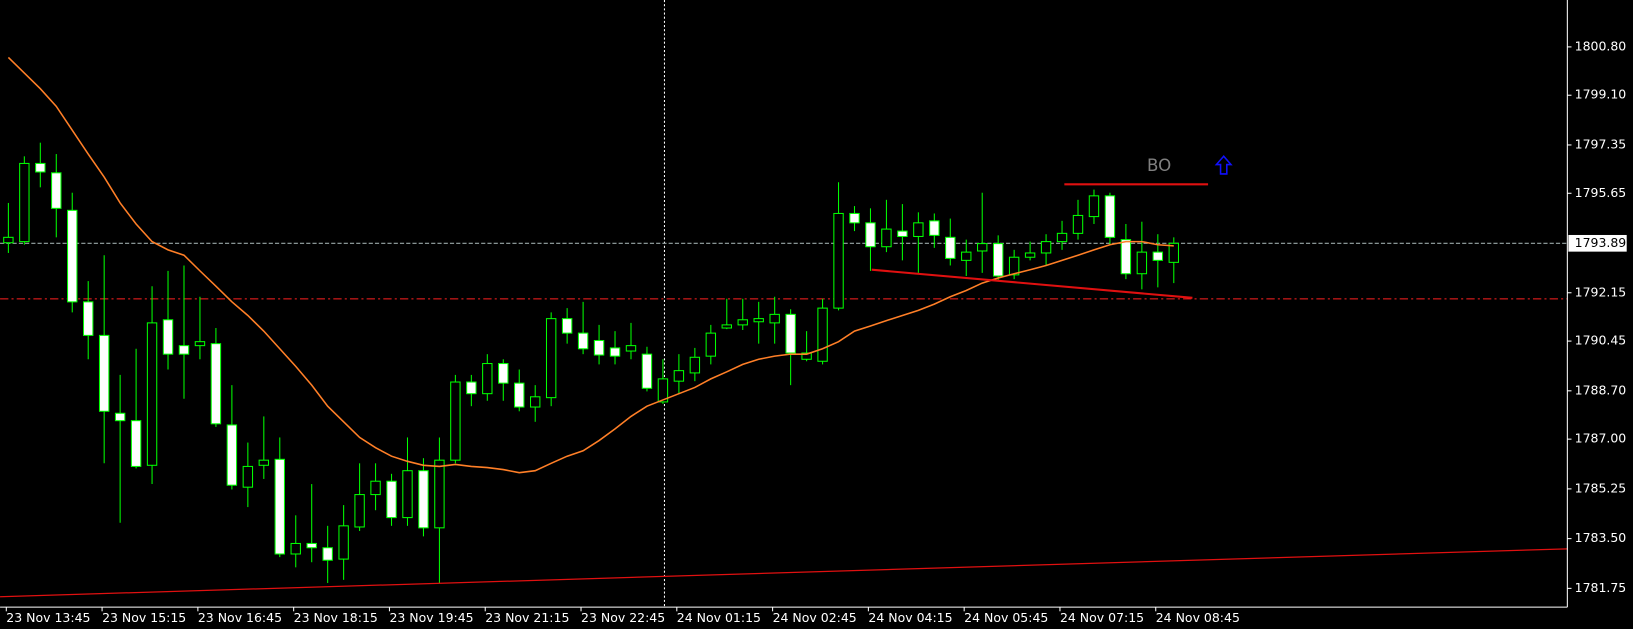 The image size is (1633, 629). I want to click on x-tick-label: 23 Nov 13:45, so click(48, 617).